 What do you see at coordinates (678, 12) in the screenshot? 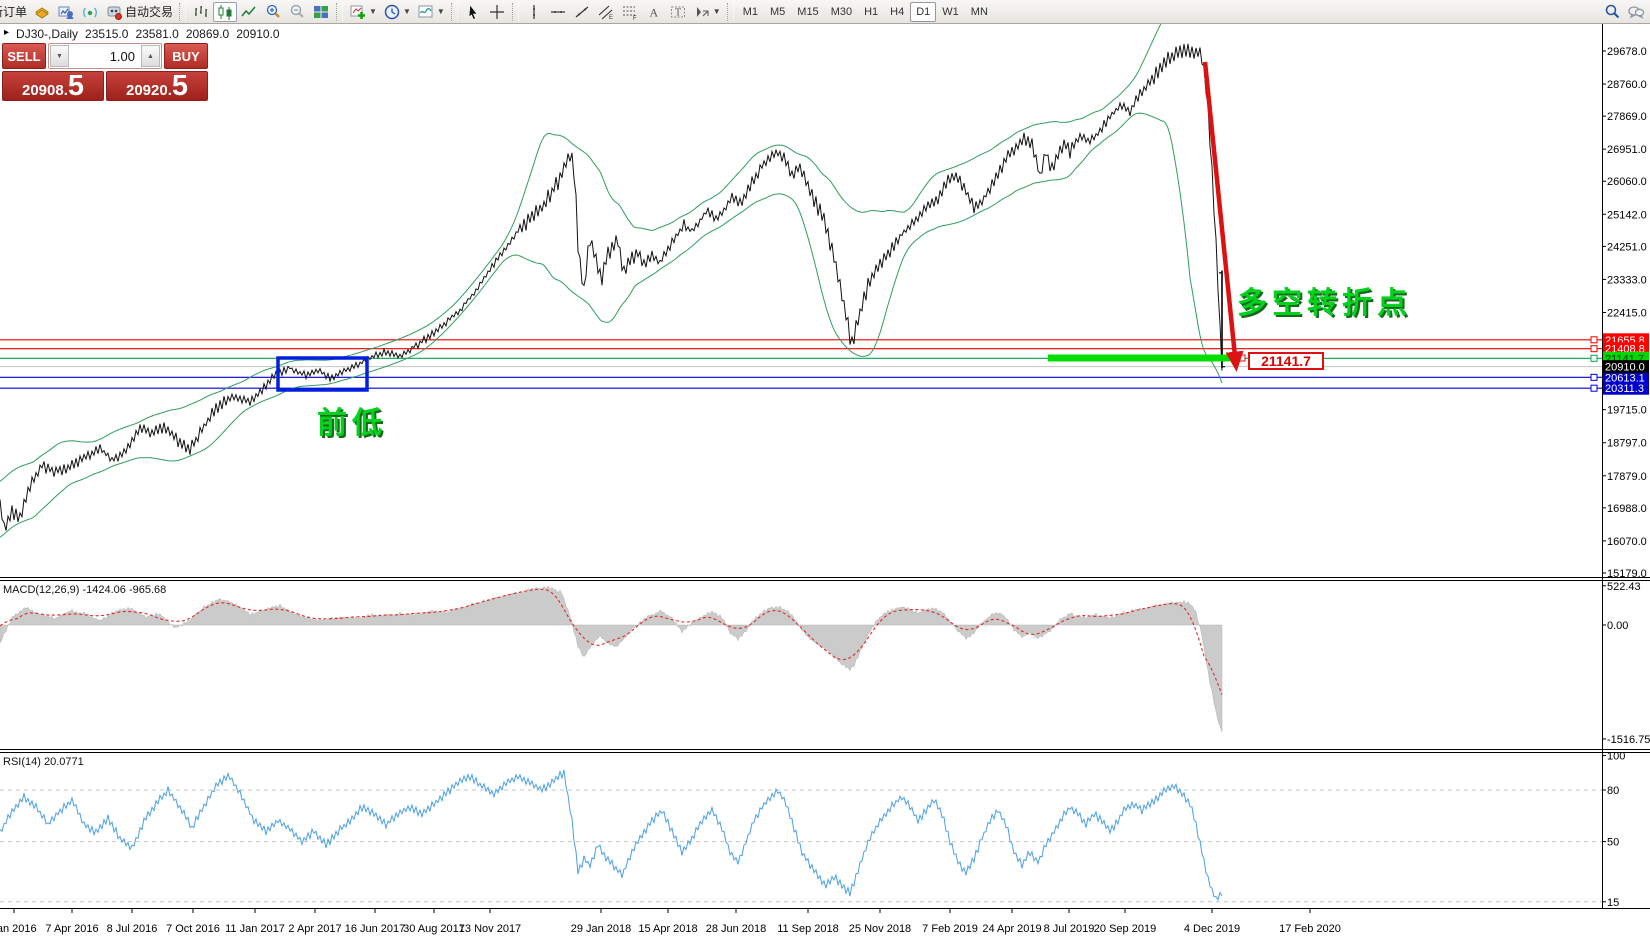
I see `text-label-button: T` at bounding box center [678, 12].